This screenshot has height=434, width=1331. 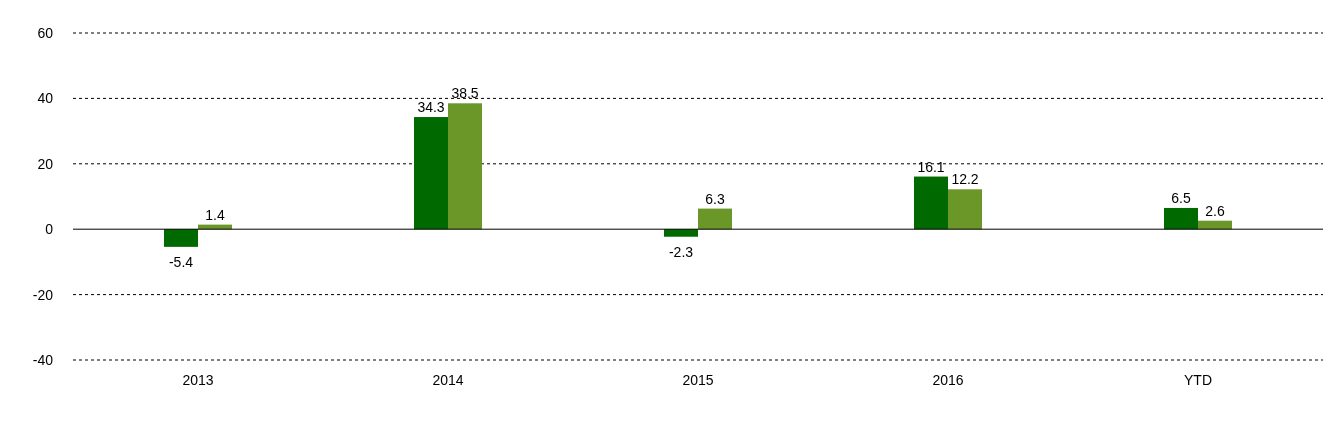 I want to click on data-label: -2.3, so click(x=681, y=251).